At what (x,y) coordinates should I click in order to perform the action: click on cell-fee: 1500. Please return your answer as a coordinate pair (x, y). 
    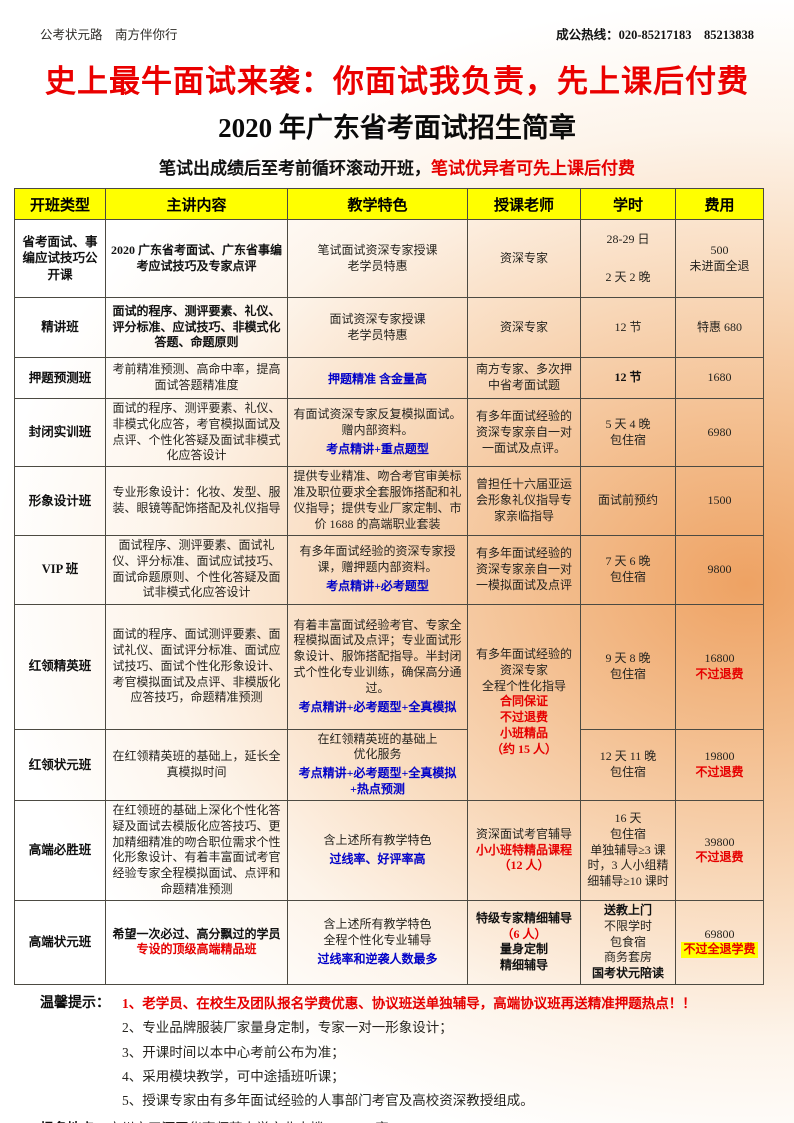
    Looking at the image, I should click on (719, 501).